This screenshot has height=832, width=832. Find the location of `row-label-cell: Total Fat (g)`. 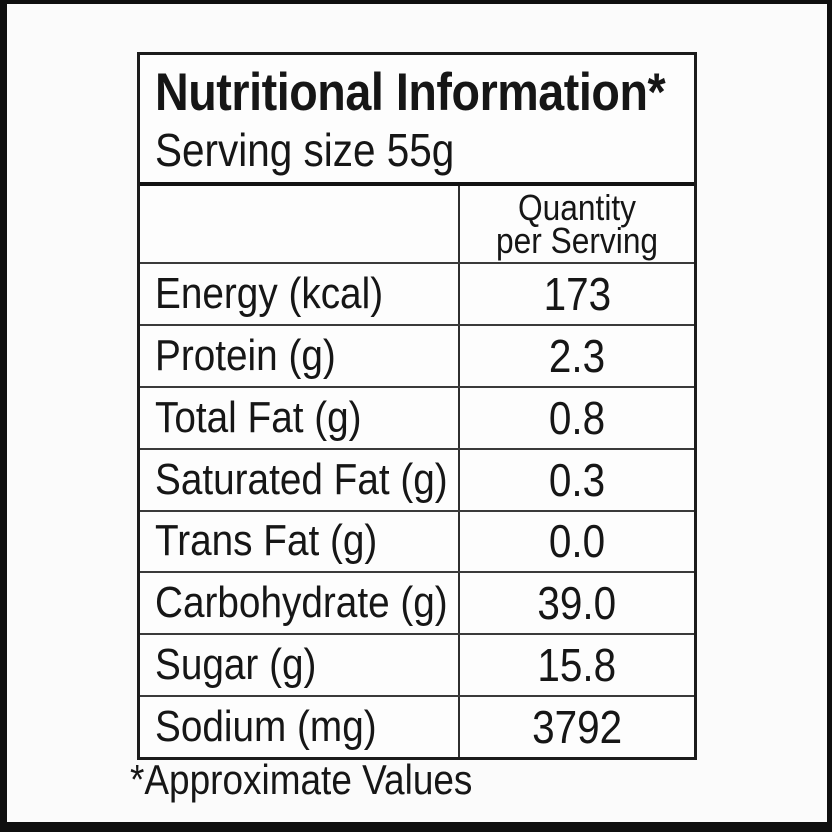

row-label-cell: Total Fat (g) is located at coordinates (300, 417).